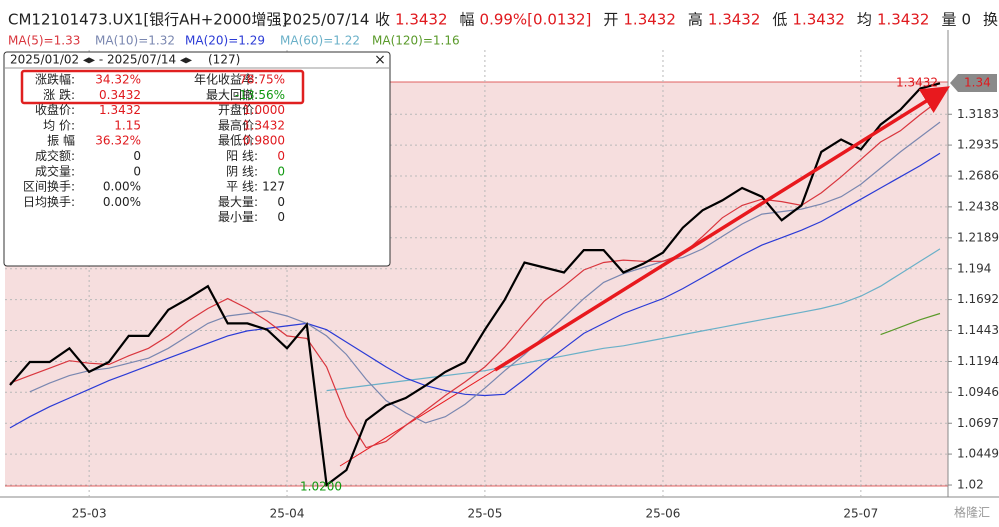 This screenshot has height=527, width=999. Describe the element at coordinates (978, 392) in the screenshot. I see `y-tick-label: 1.0946` at that location.